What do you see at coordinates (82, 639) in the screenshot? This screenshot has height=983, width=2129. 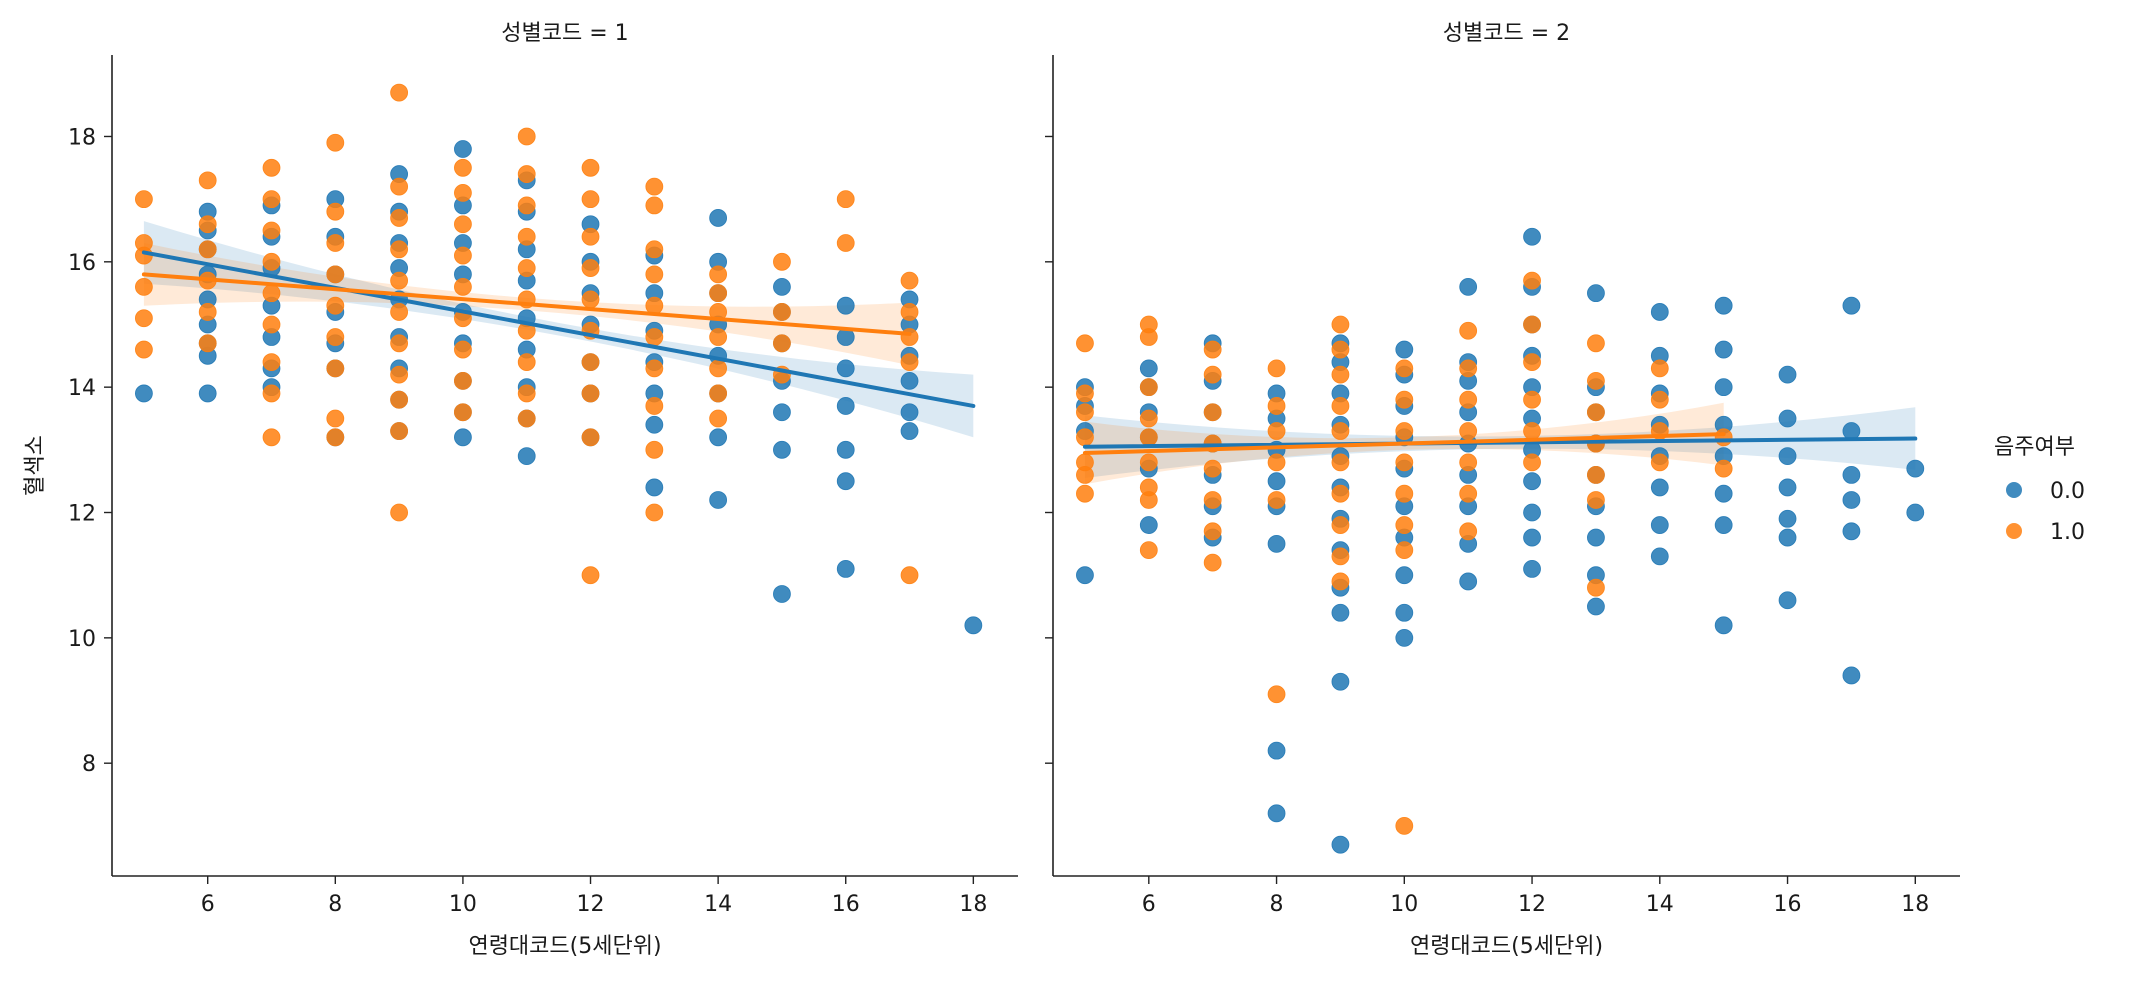 I see `y-tick-label: 10` at bounding box center [82, 639].